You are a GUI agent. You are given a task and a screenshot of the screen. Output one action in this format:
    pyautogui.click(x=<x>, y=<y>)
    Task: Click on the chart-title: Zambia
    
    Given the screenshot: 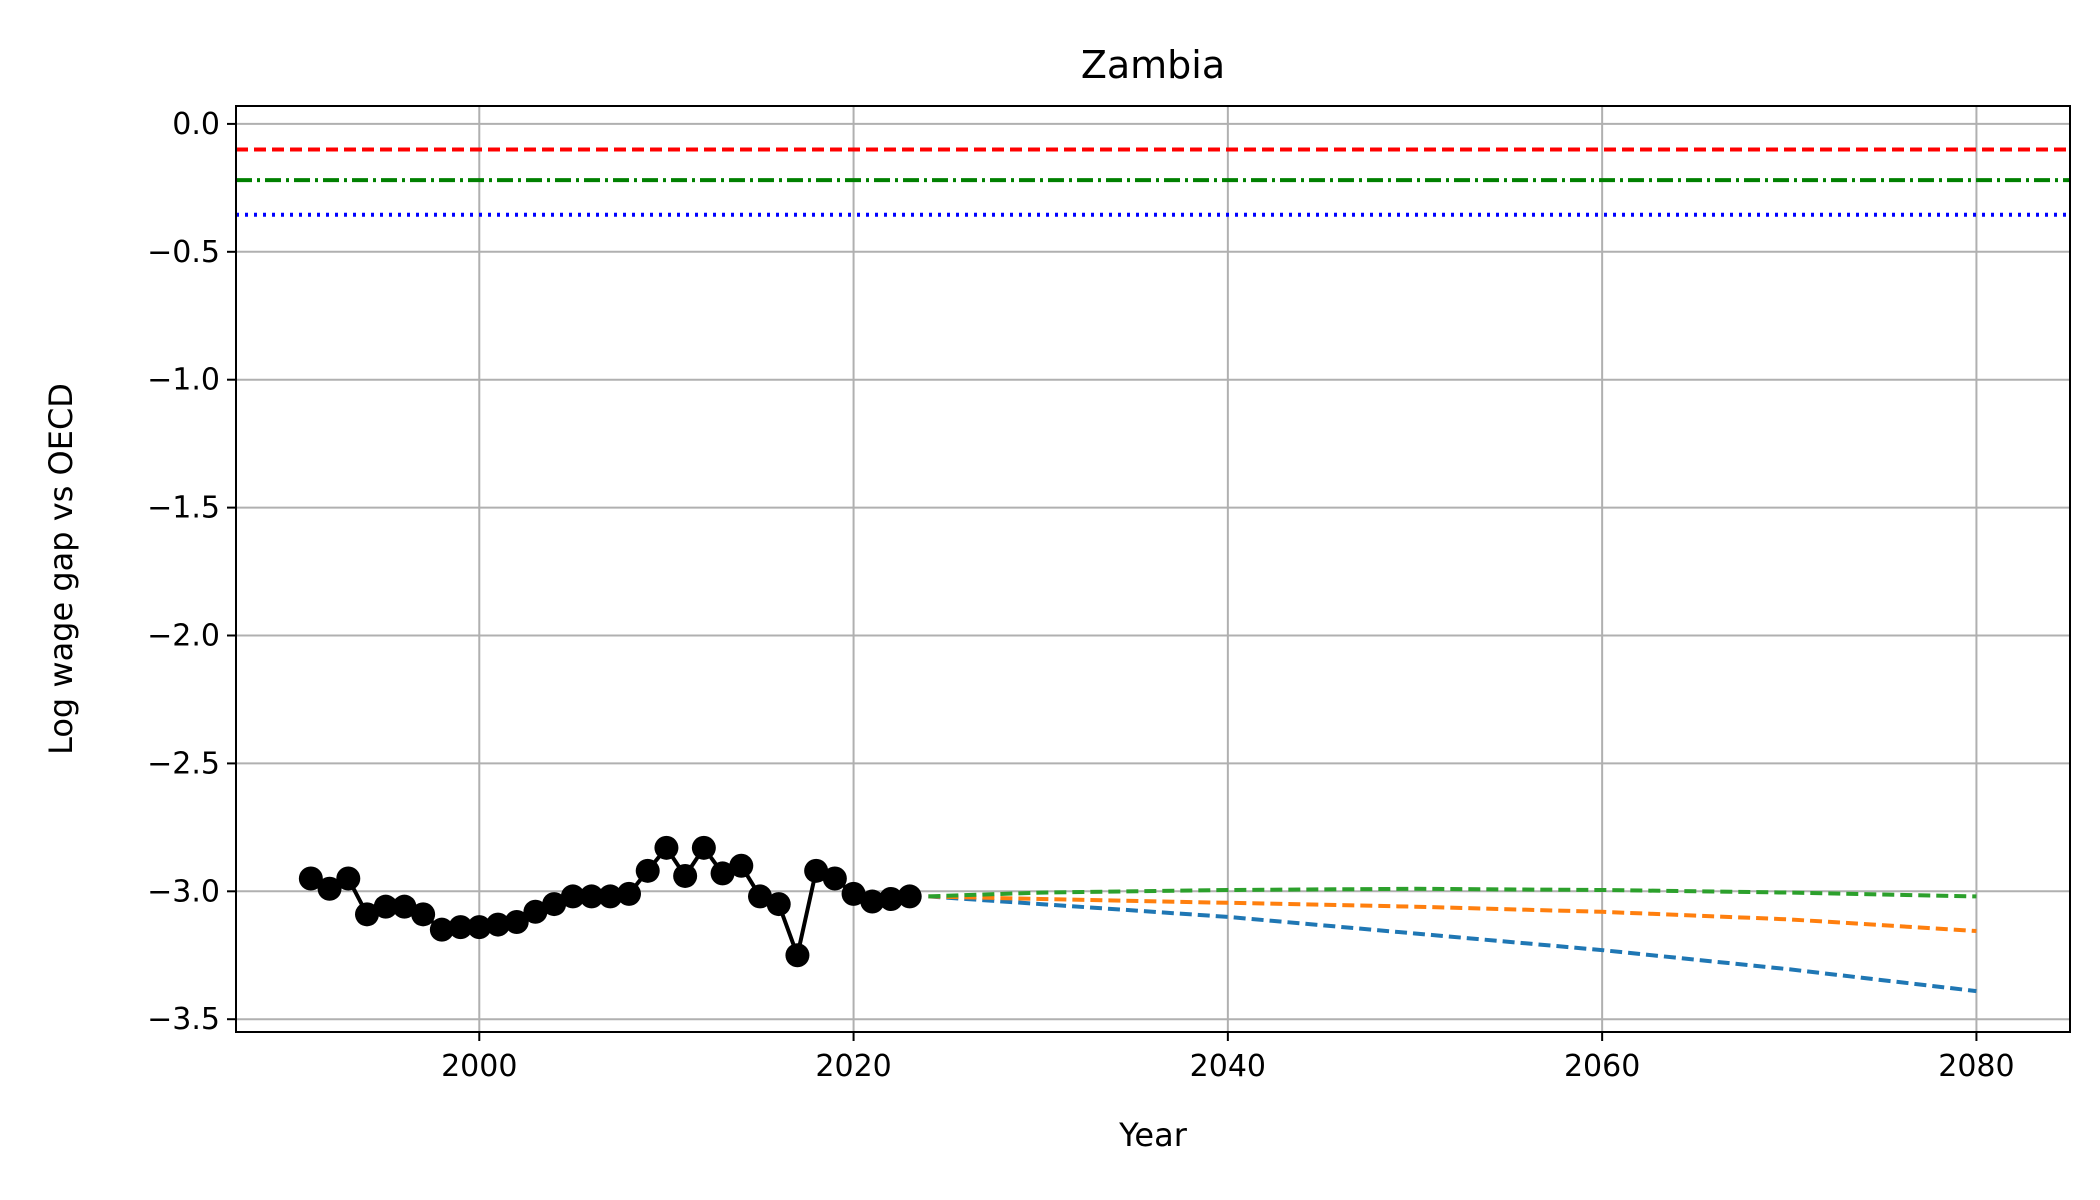 What is the action you would take?
    pyautogui.click(x=1153, y=65)
    